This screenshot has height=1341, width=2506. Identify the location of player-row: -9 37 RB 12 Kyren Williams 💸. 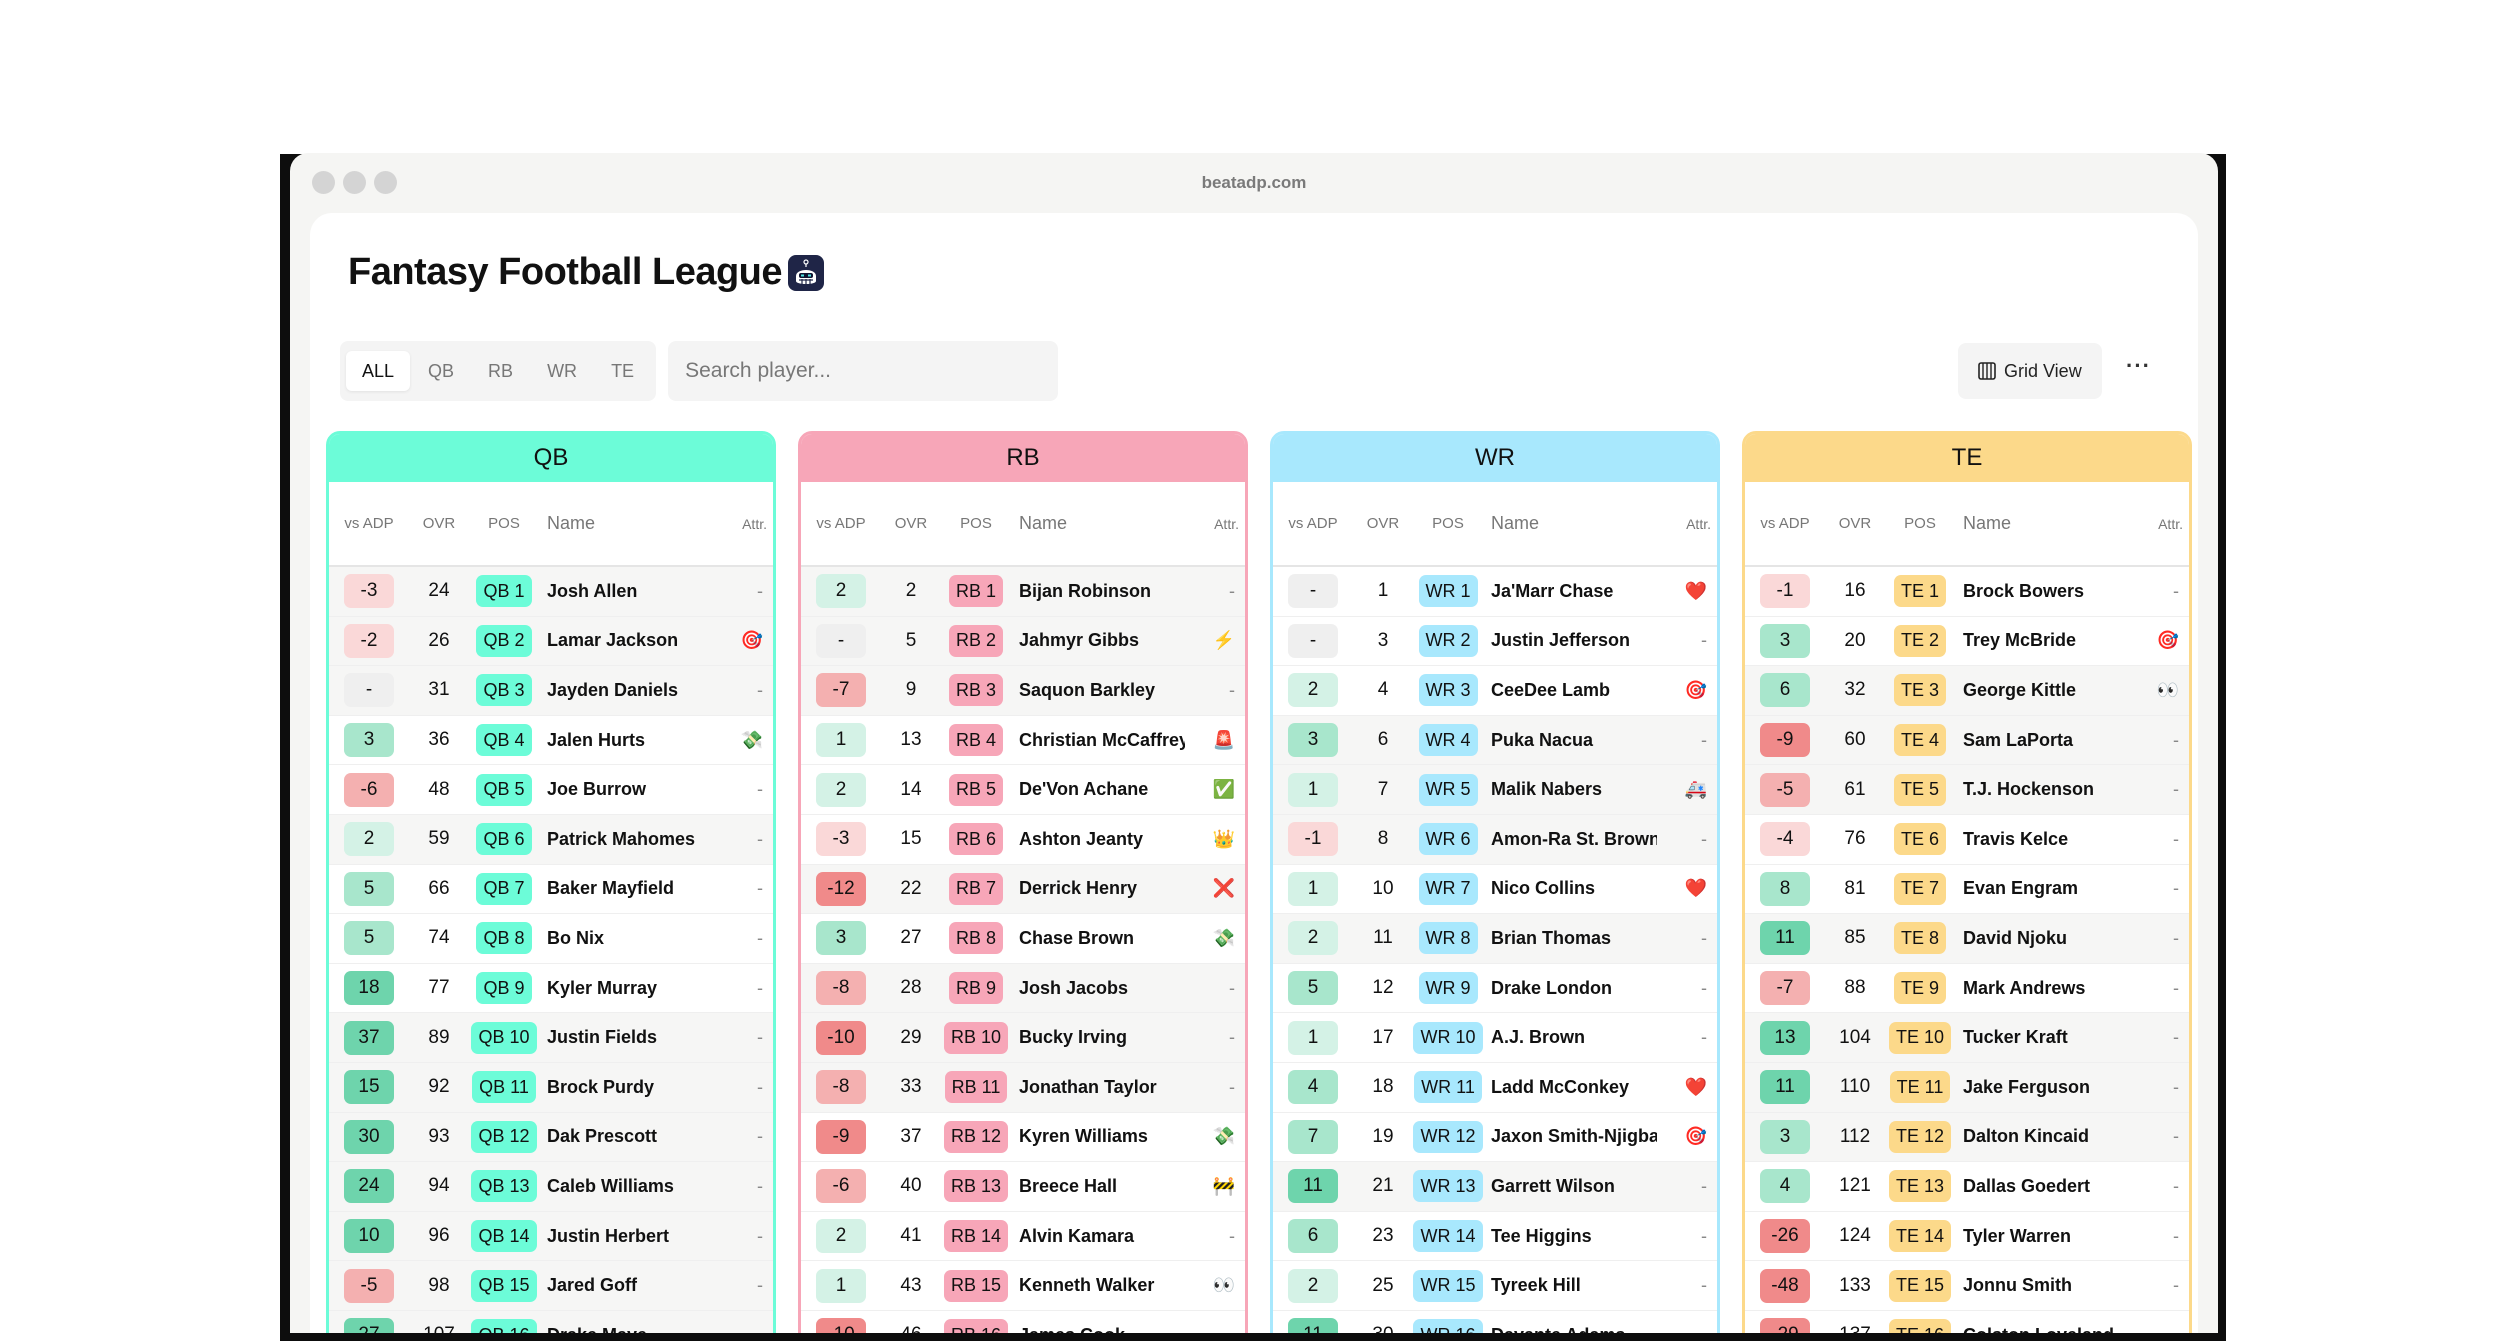
(1023, 1138).